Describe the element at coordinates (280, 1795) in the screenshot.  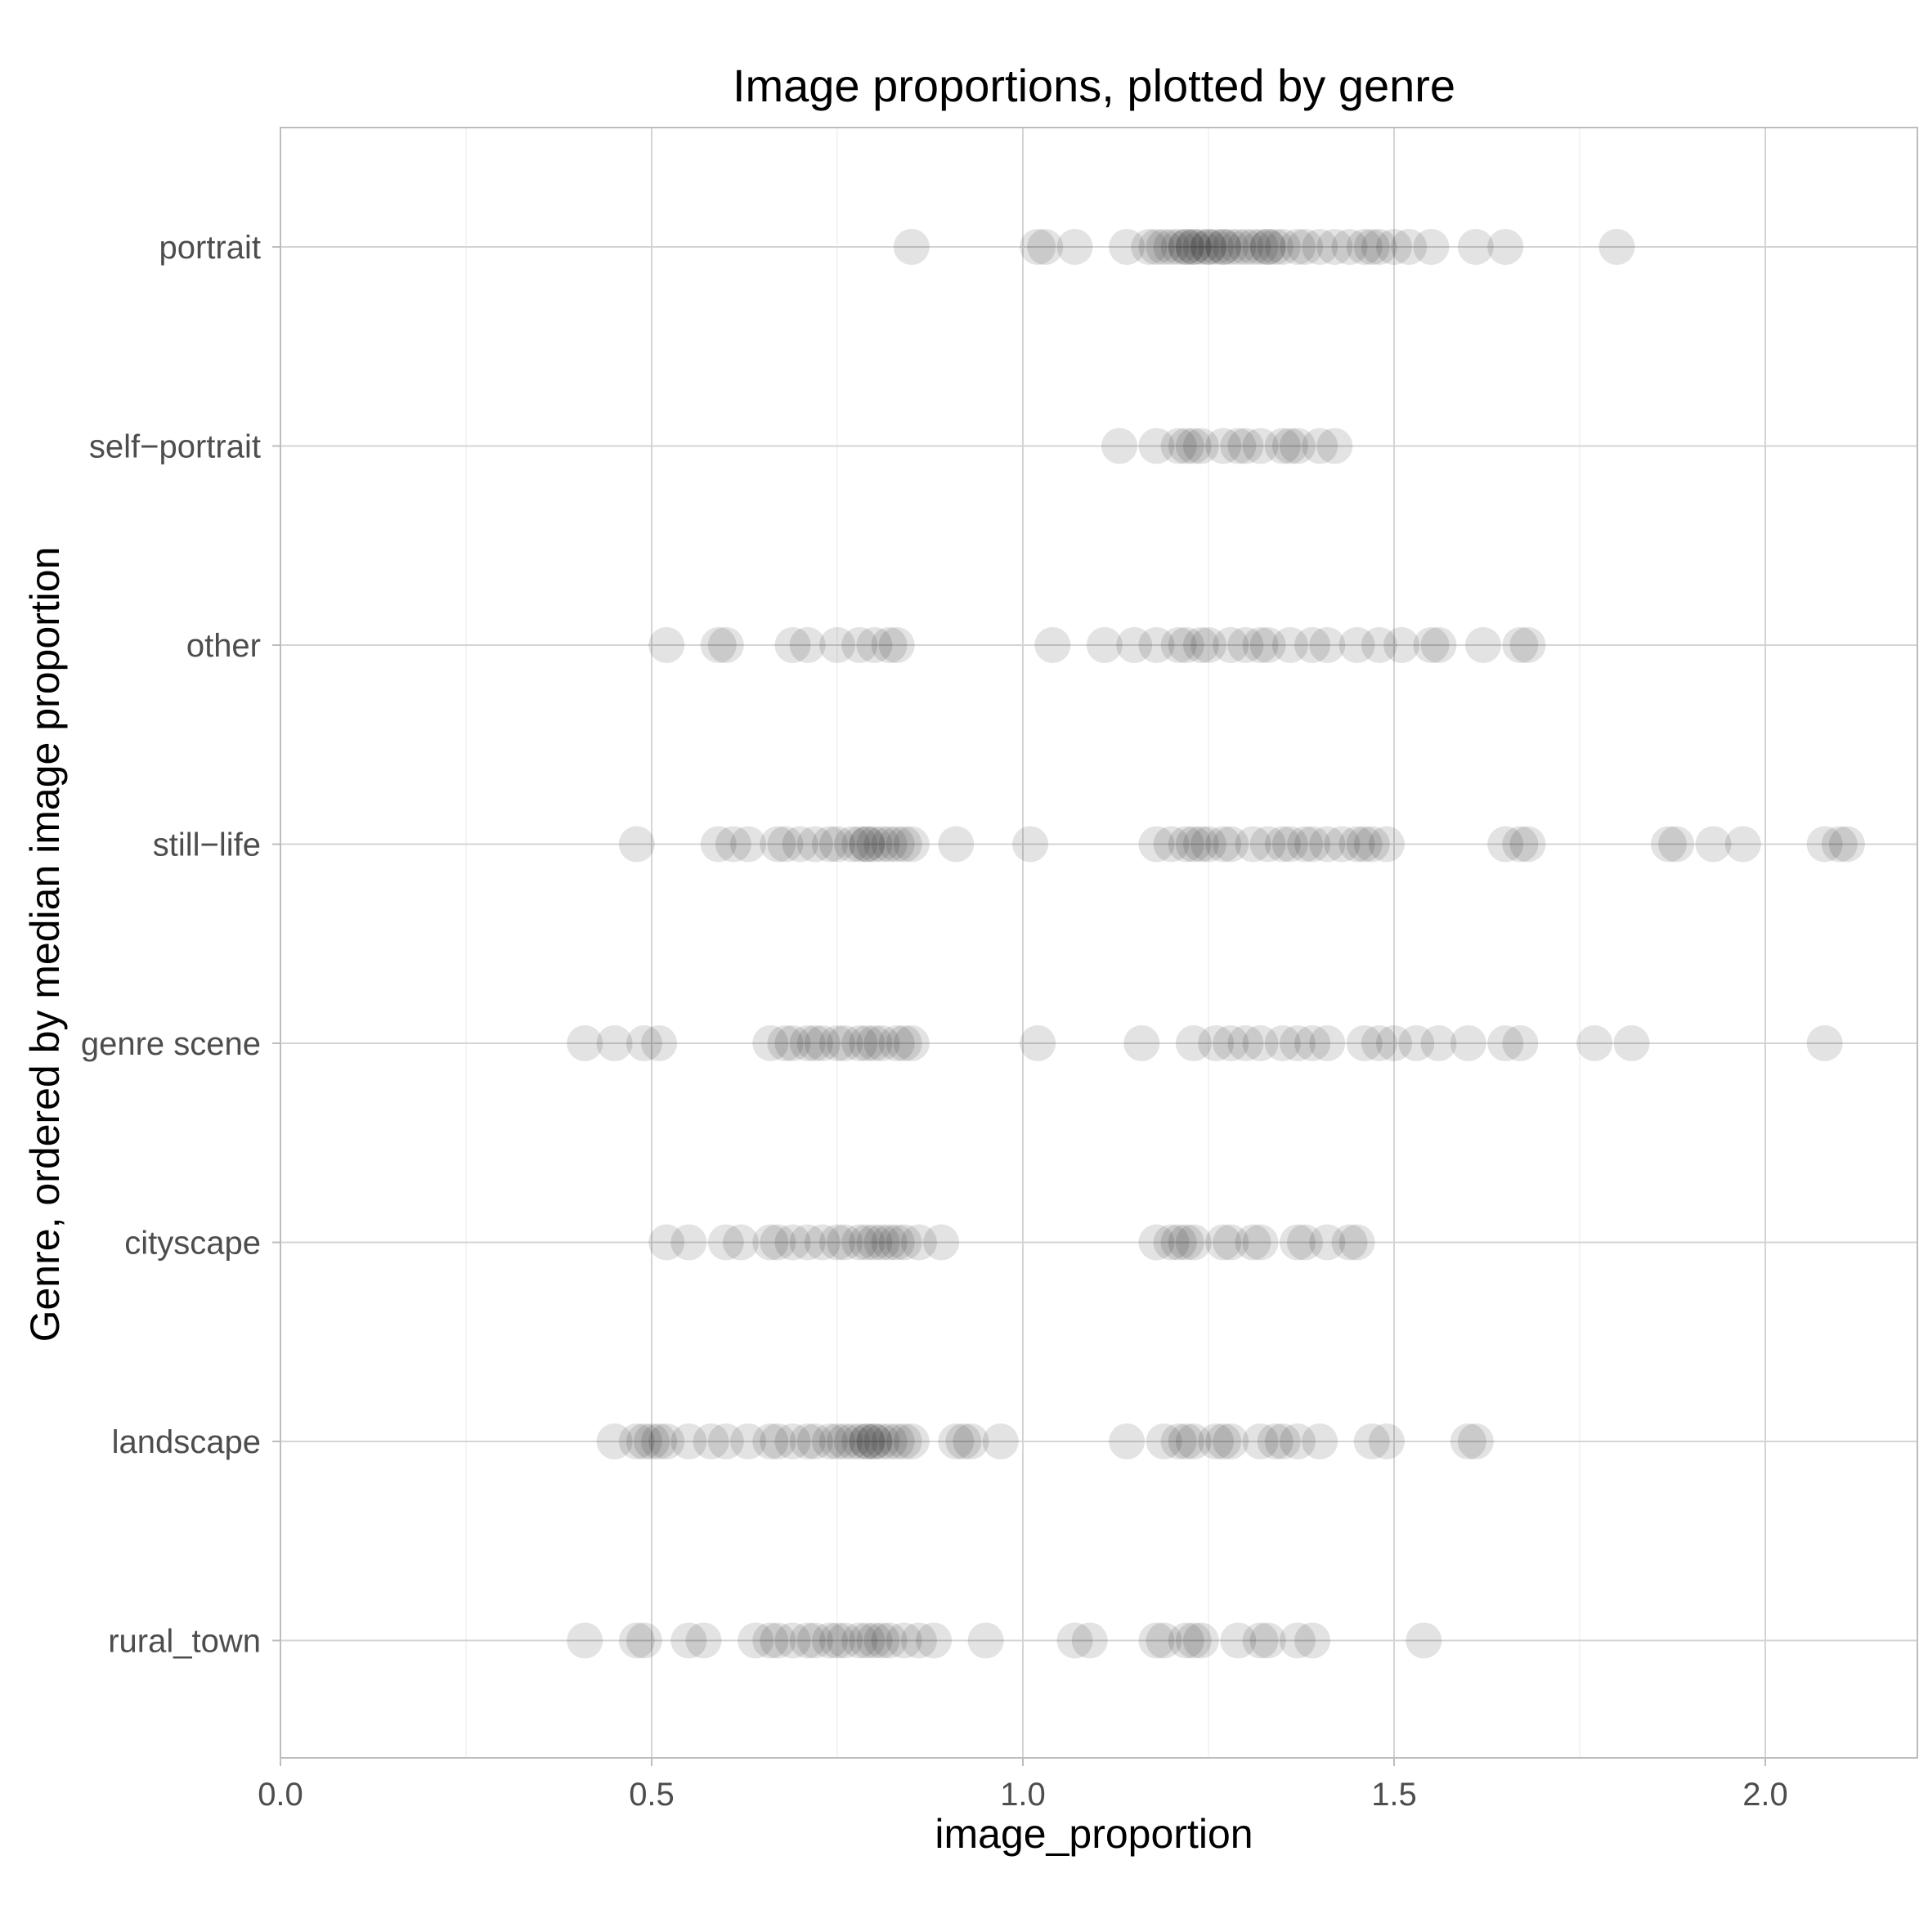
I see `x-tick-label: 0.0` at that location.